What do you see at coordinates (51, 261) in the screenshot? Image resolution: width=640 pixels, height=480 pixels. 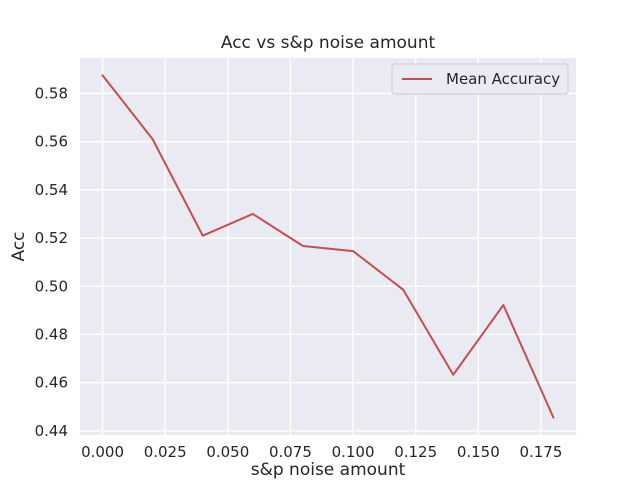 I see `y-tick-labels: 0.44 0.46 0.48 0.50 0.52 0.54 0.56 0.58` at bounding box center [51, 261].